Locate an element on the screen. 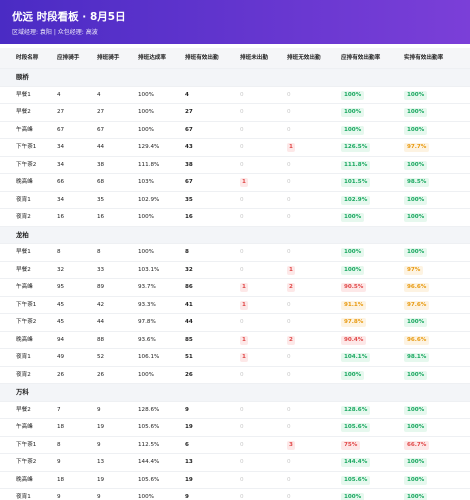 The image size is (470, 500). cell: 111.8% is located at coordinates (356, 165).